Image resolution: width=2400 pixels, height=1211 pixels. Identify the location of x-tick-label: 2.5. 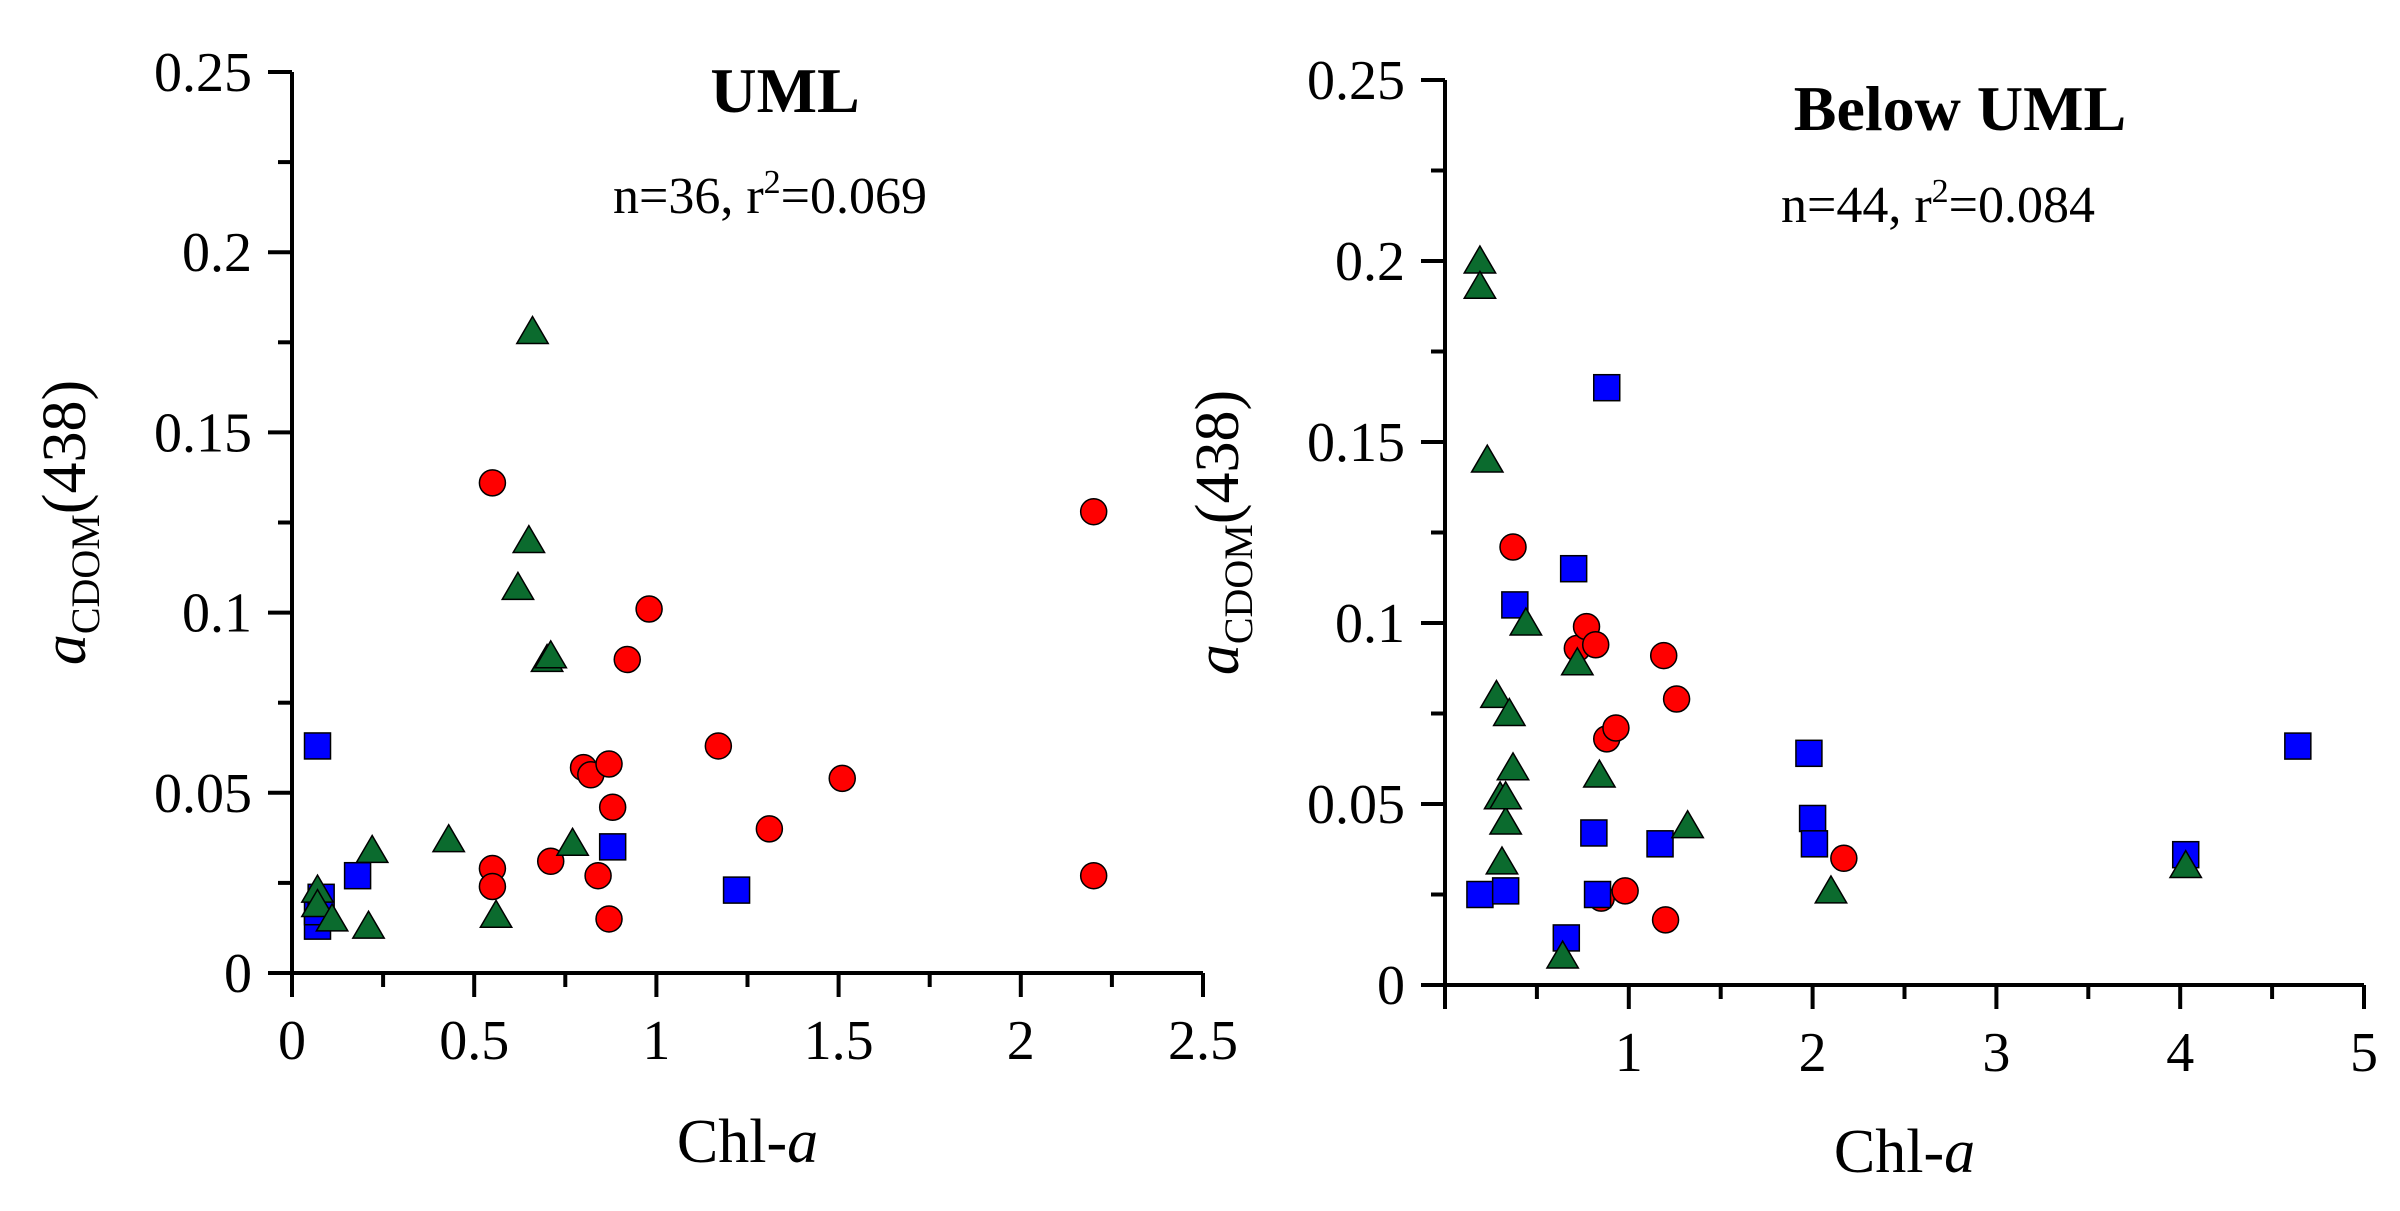
(1203, 1041).